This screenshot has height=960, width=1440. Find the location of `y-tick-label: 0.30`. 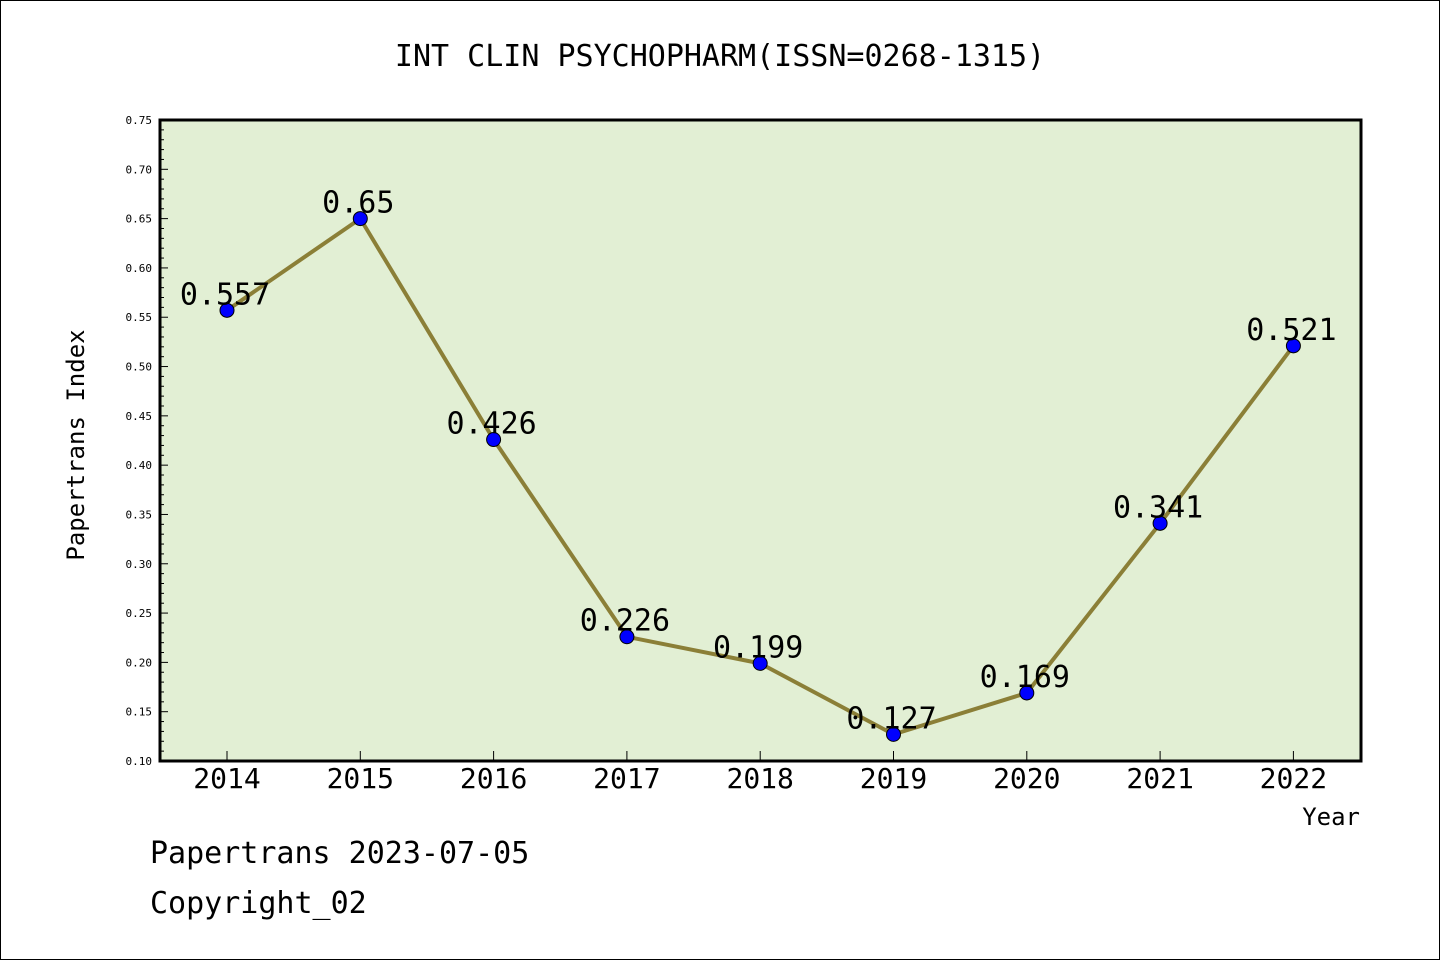

y-tick-label: 0.30 is located at coordinates (139, 564).